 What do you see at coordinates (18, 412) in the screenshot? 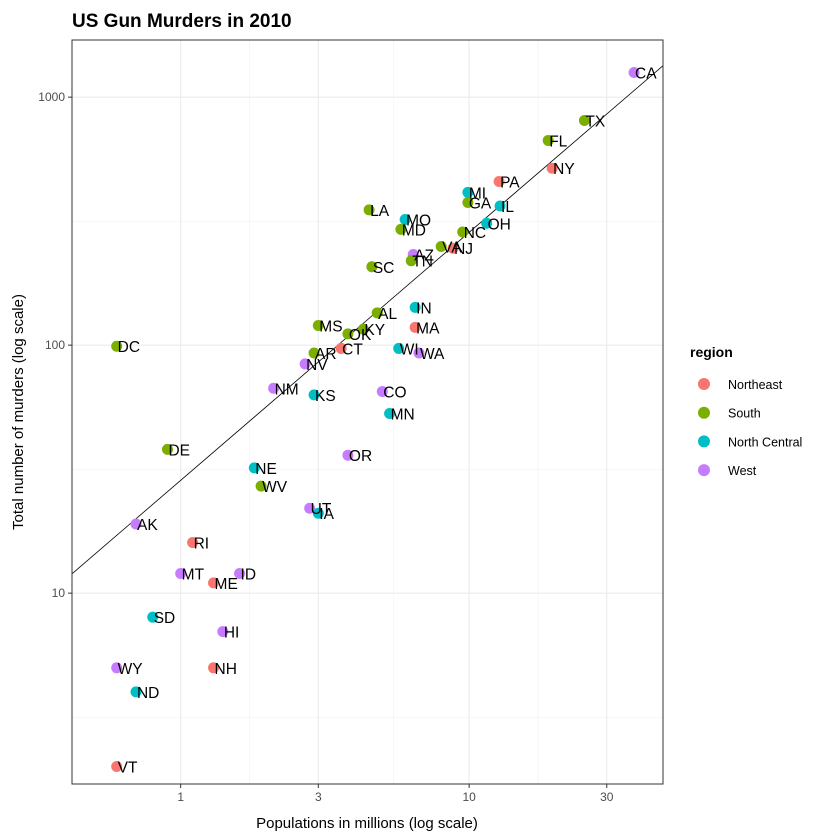
I see `y-axis-title: Total number of murders (log scale)` at bounding box center [18, 412].